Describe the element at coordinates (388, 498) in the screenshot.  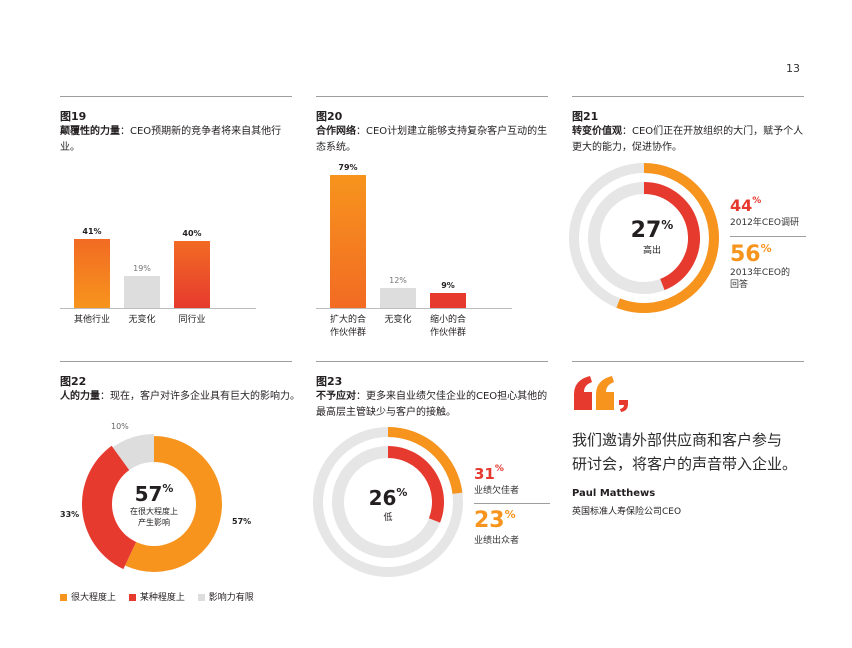
I see `fig23-center-value-wrap: 26%` at that location.